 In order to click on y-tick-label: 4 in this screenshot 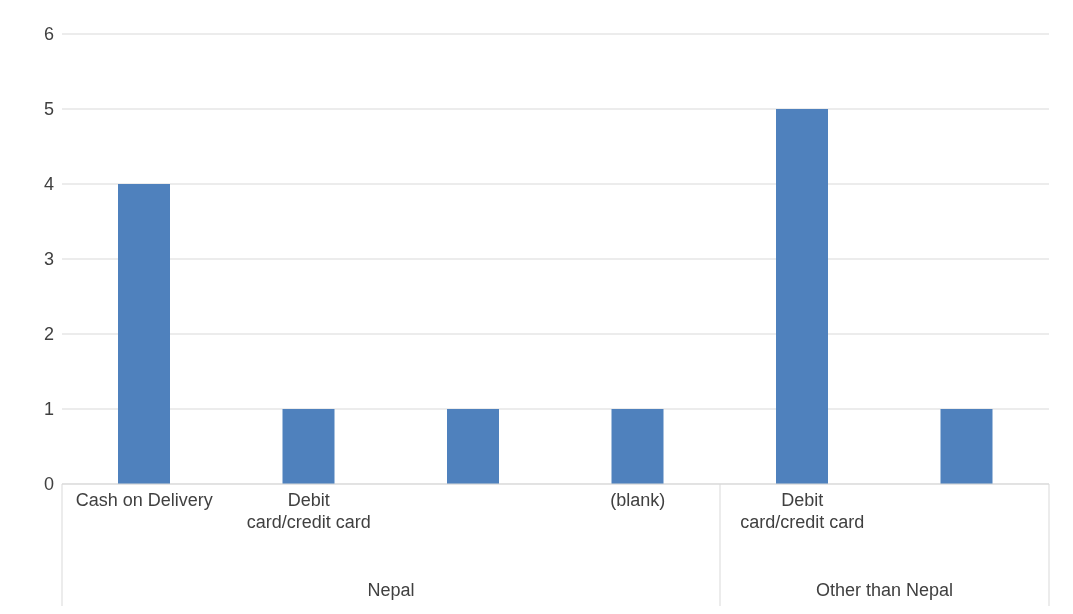, I will do `click(48, 184)`.